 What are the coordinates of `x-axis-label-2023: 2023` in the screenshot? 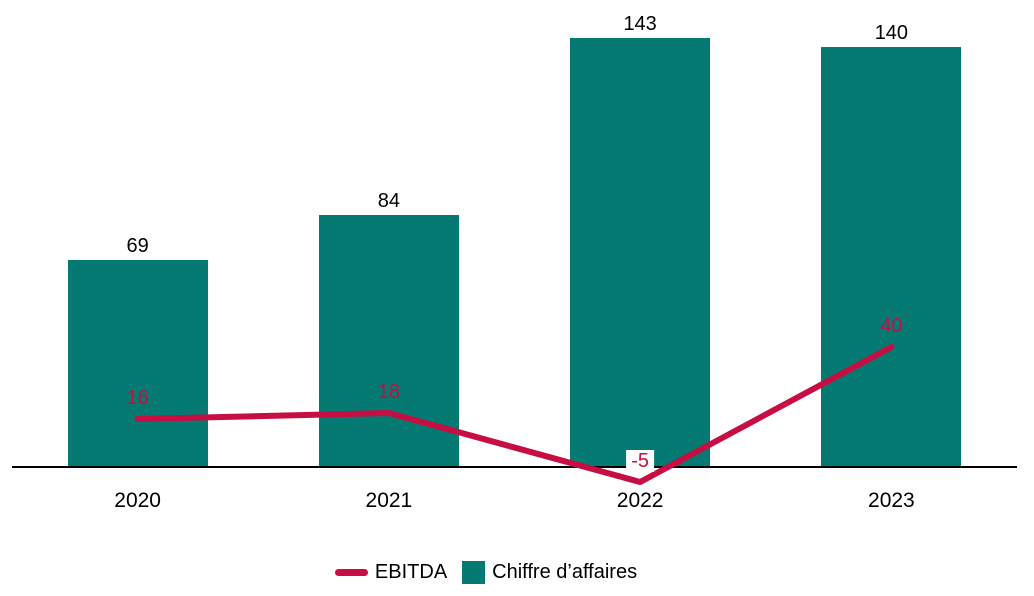 It's located at (891, 500).